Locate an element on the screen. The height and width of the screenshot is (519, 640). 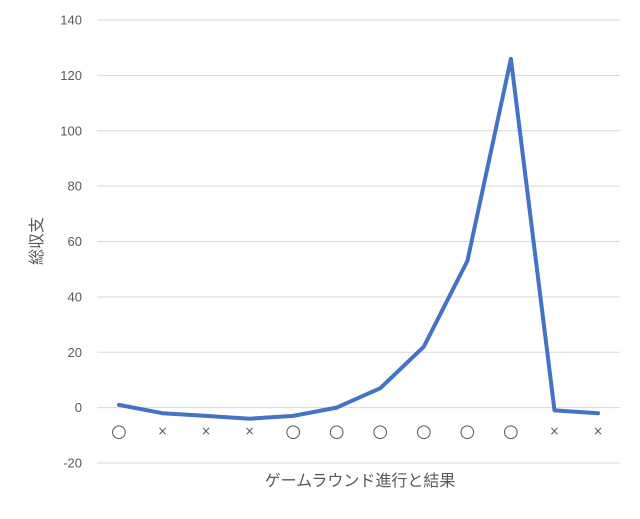
y-tick-label: 100 is located at coordinates (71, 130).